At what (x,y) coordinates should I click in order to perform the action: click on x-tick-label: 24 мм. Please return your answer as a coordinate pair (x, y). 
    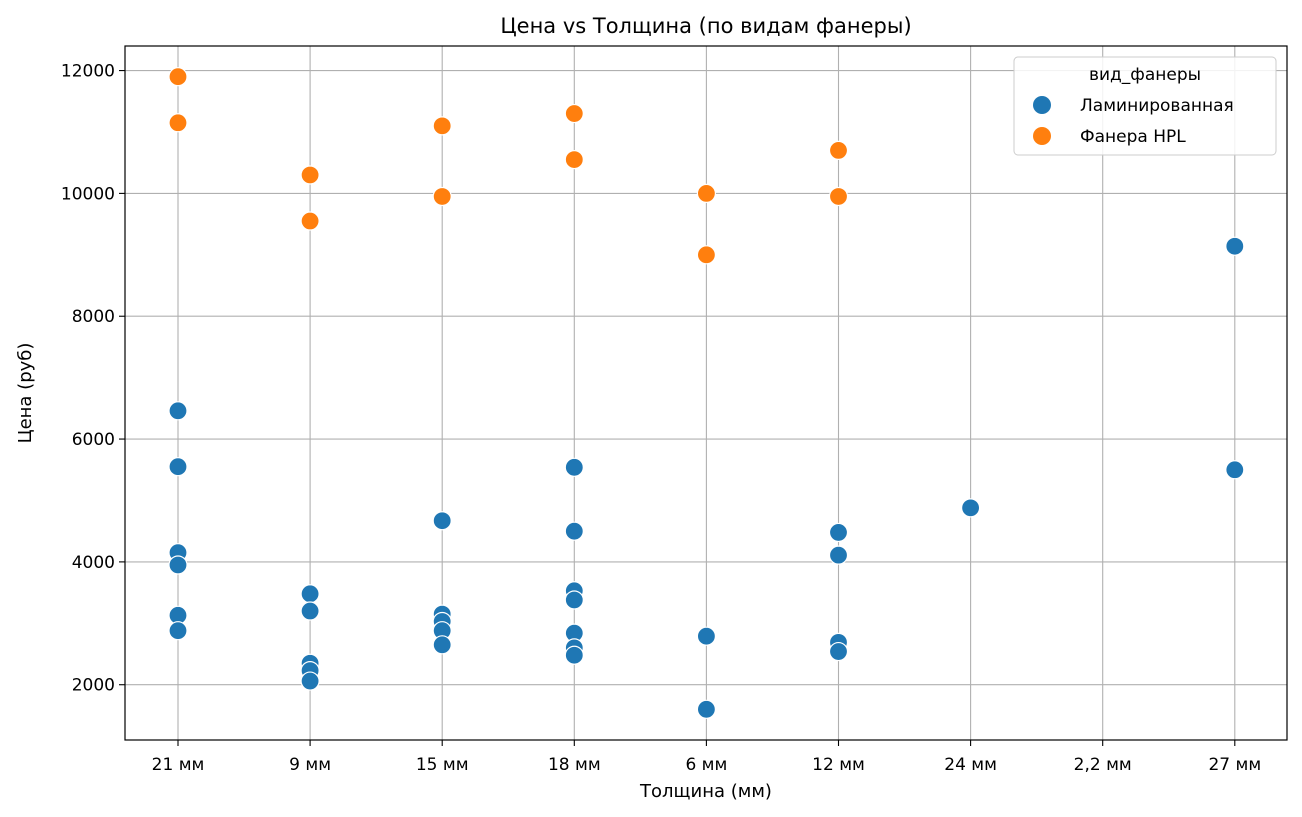
    Looking at the image, I should click on (970, 765).